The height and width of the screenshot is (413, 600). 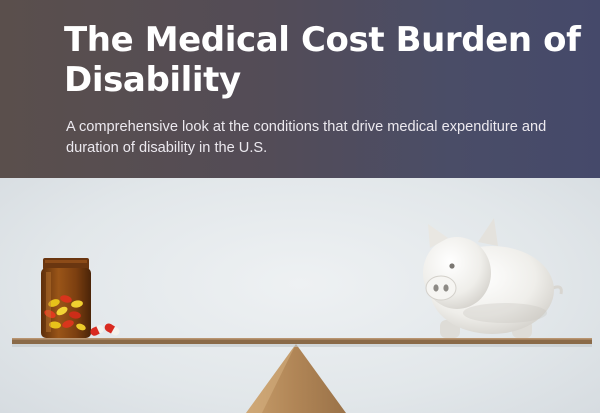 I want to click on pill-bottle, so click(x=66, y=298).